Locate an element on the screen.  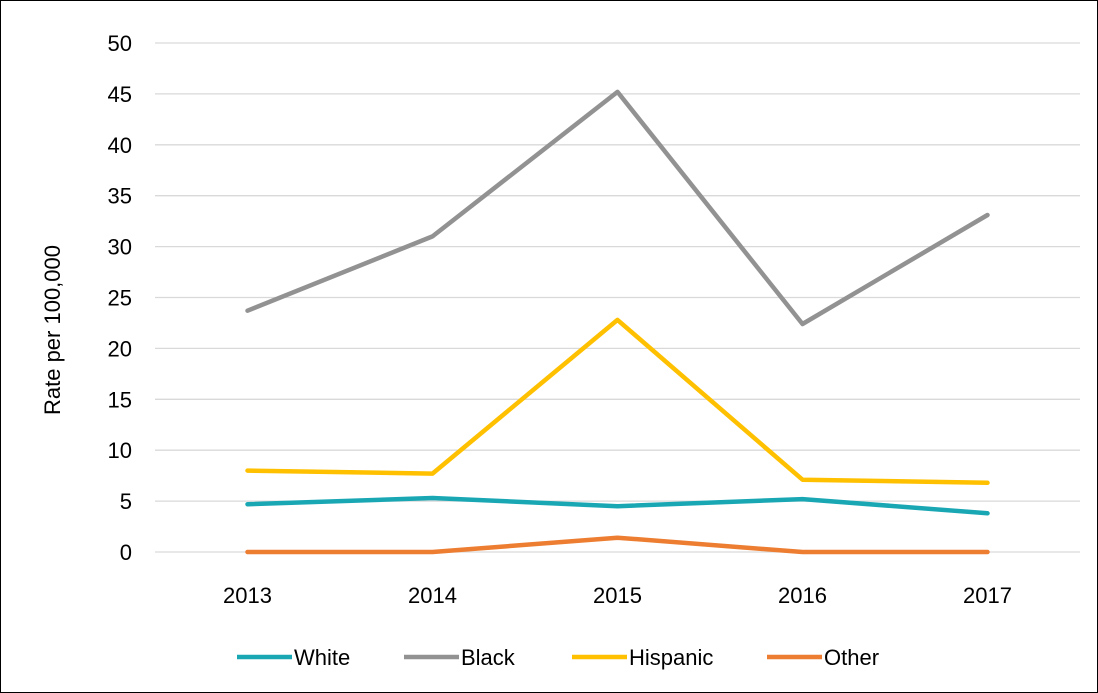
y-tick-label: 10 is located at coordinates (120, 450).